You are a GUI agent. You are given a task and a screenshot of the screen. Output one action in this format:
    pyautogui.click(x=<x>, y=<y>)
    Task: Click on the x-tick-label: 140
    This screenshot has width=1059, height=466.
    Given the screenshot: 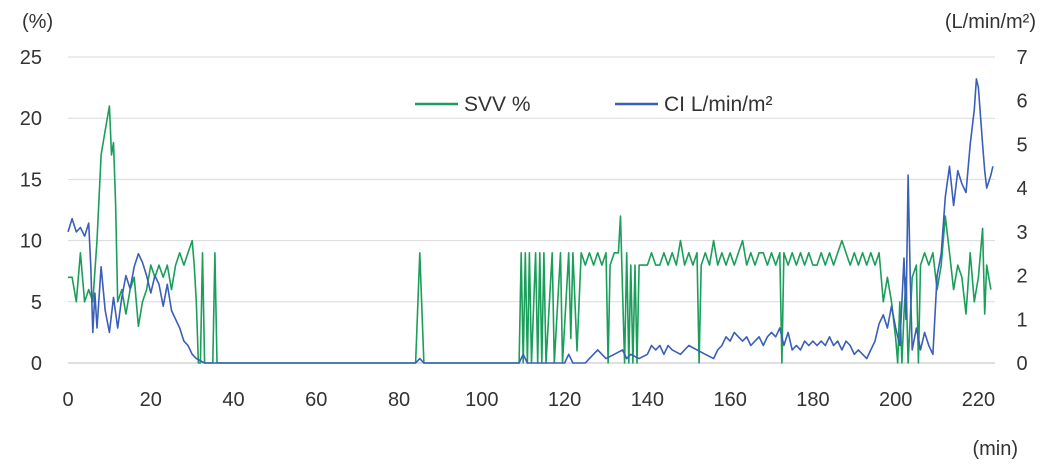 What is the action you would take?
    pyautogui.click(x=647, y=400)
    